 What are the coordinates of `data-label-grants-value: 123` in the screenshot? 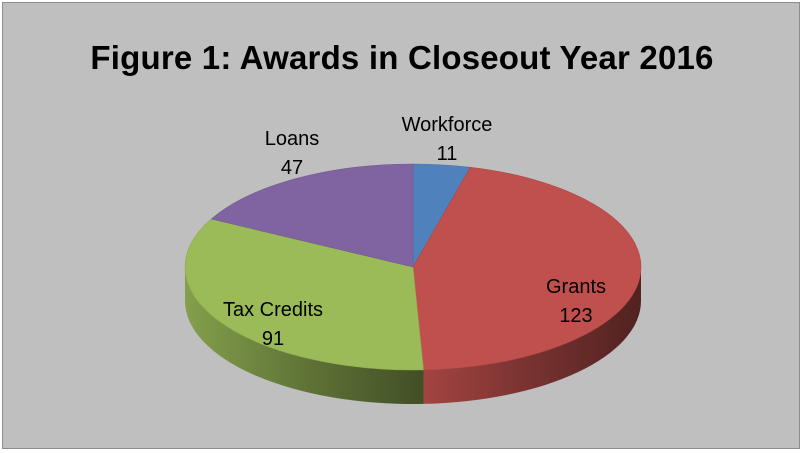 It's located at (575, 316).